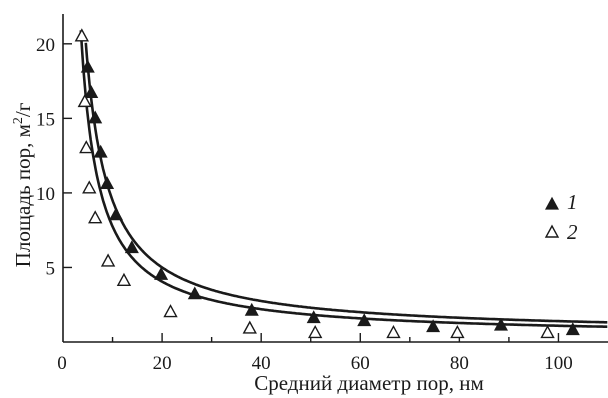  What do you see at coordinates (18, 120) in the screenshot?
I see `y-axis-title-superscript: 2` at bounding box center [18, 120].